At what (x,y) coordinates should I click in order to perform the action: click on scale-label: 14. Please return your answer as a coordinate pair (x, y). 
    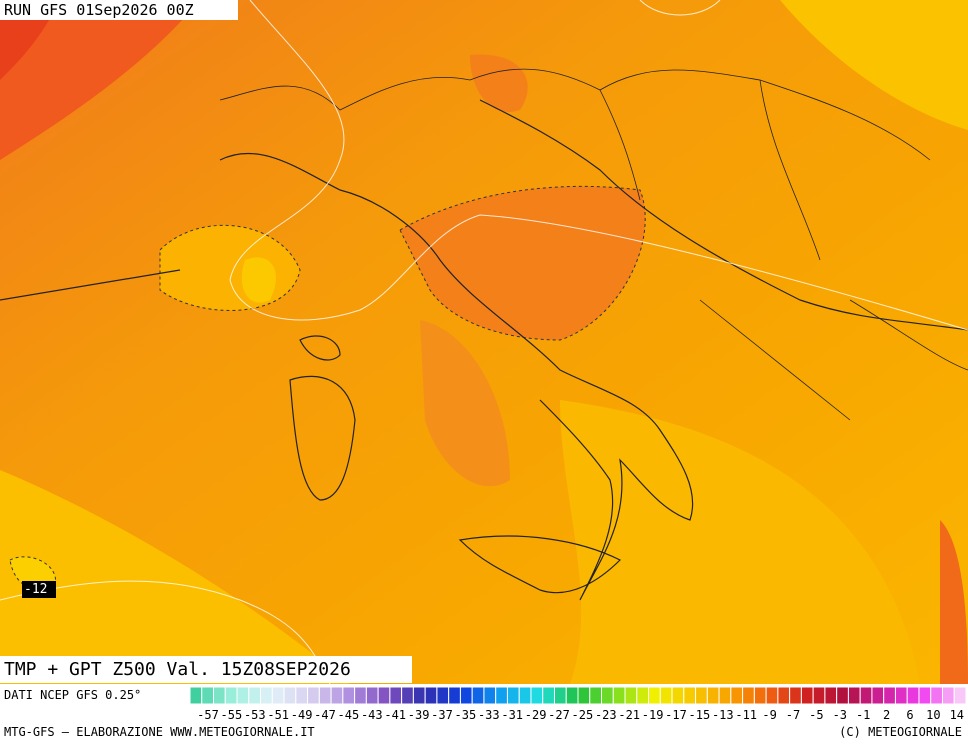
    Looking at the image, I should click on (957, 715).